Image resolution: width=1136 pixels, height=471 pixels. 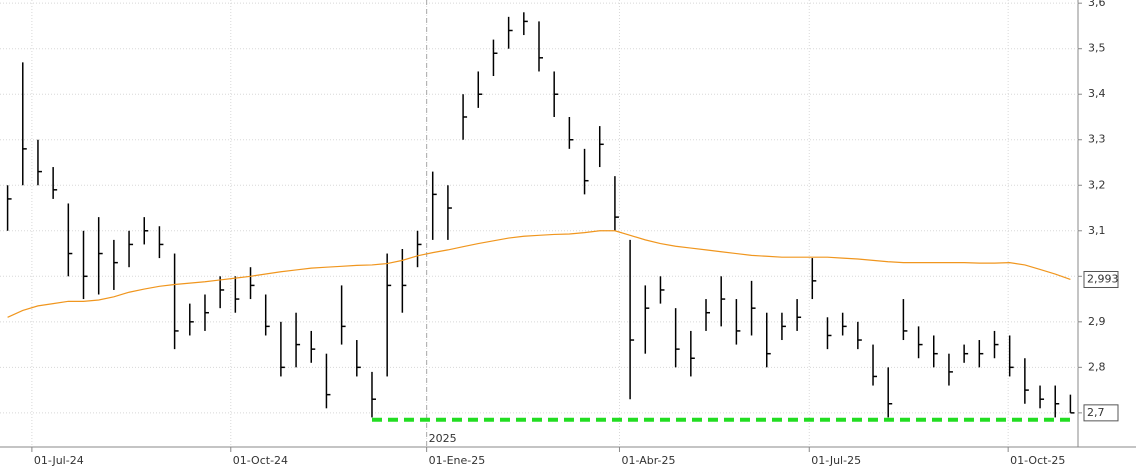 What do you see at coordinates (457, 460) in the screenshot?
I see `x-tick-label: 01-Ene-25` at bounding box center [457, 460].